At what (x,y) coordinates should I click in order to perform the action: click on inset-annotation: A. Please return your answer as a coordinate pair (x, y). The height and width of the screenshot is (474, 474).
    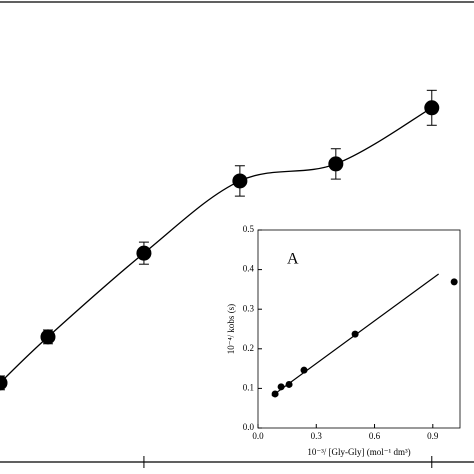
    Looking at the image, I should click on (293, 259).